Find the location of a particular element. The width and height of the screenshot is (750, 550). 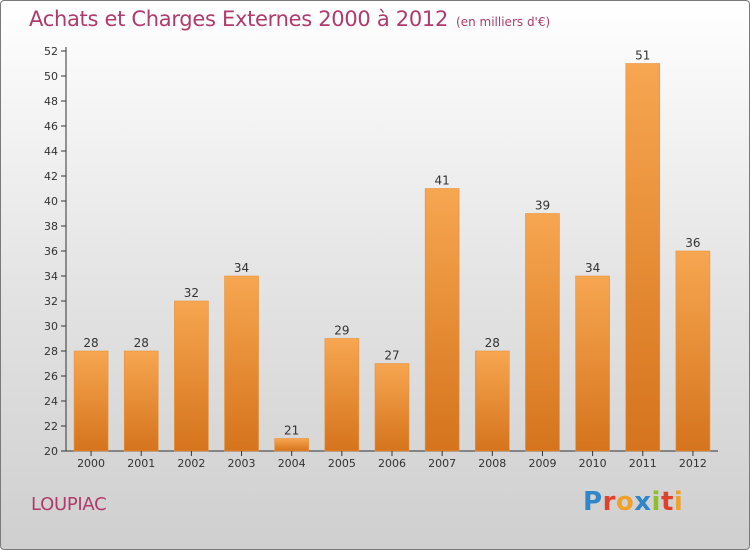

y-tick-label: 46 is located at coordinates (51, 126).